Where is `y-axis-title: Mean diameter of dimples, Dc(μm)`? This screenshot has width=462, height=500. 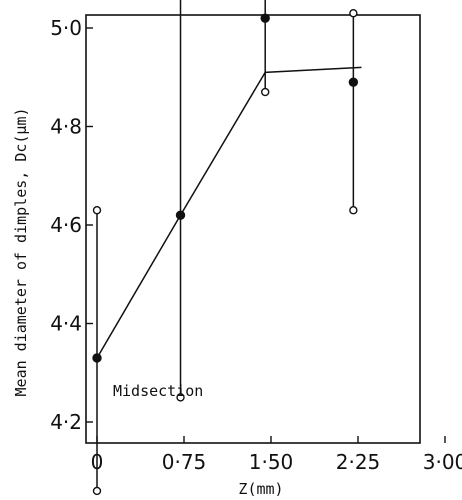
y-axis-title: Mean diameter of dimples, Dc(μm) is located at coordinates (21, 252).